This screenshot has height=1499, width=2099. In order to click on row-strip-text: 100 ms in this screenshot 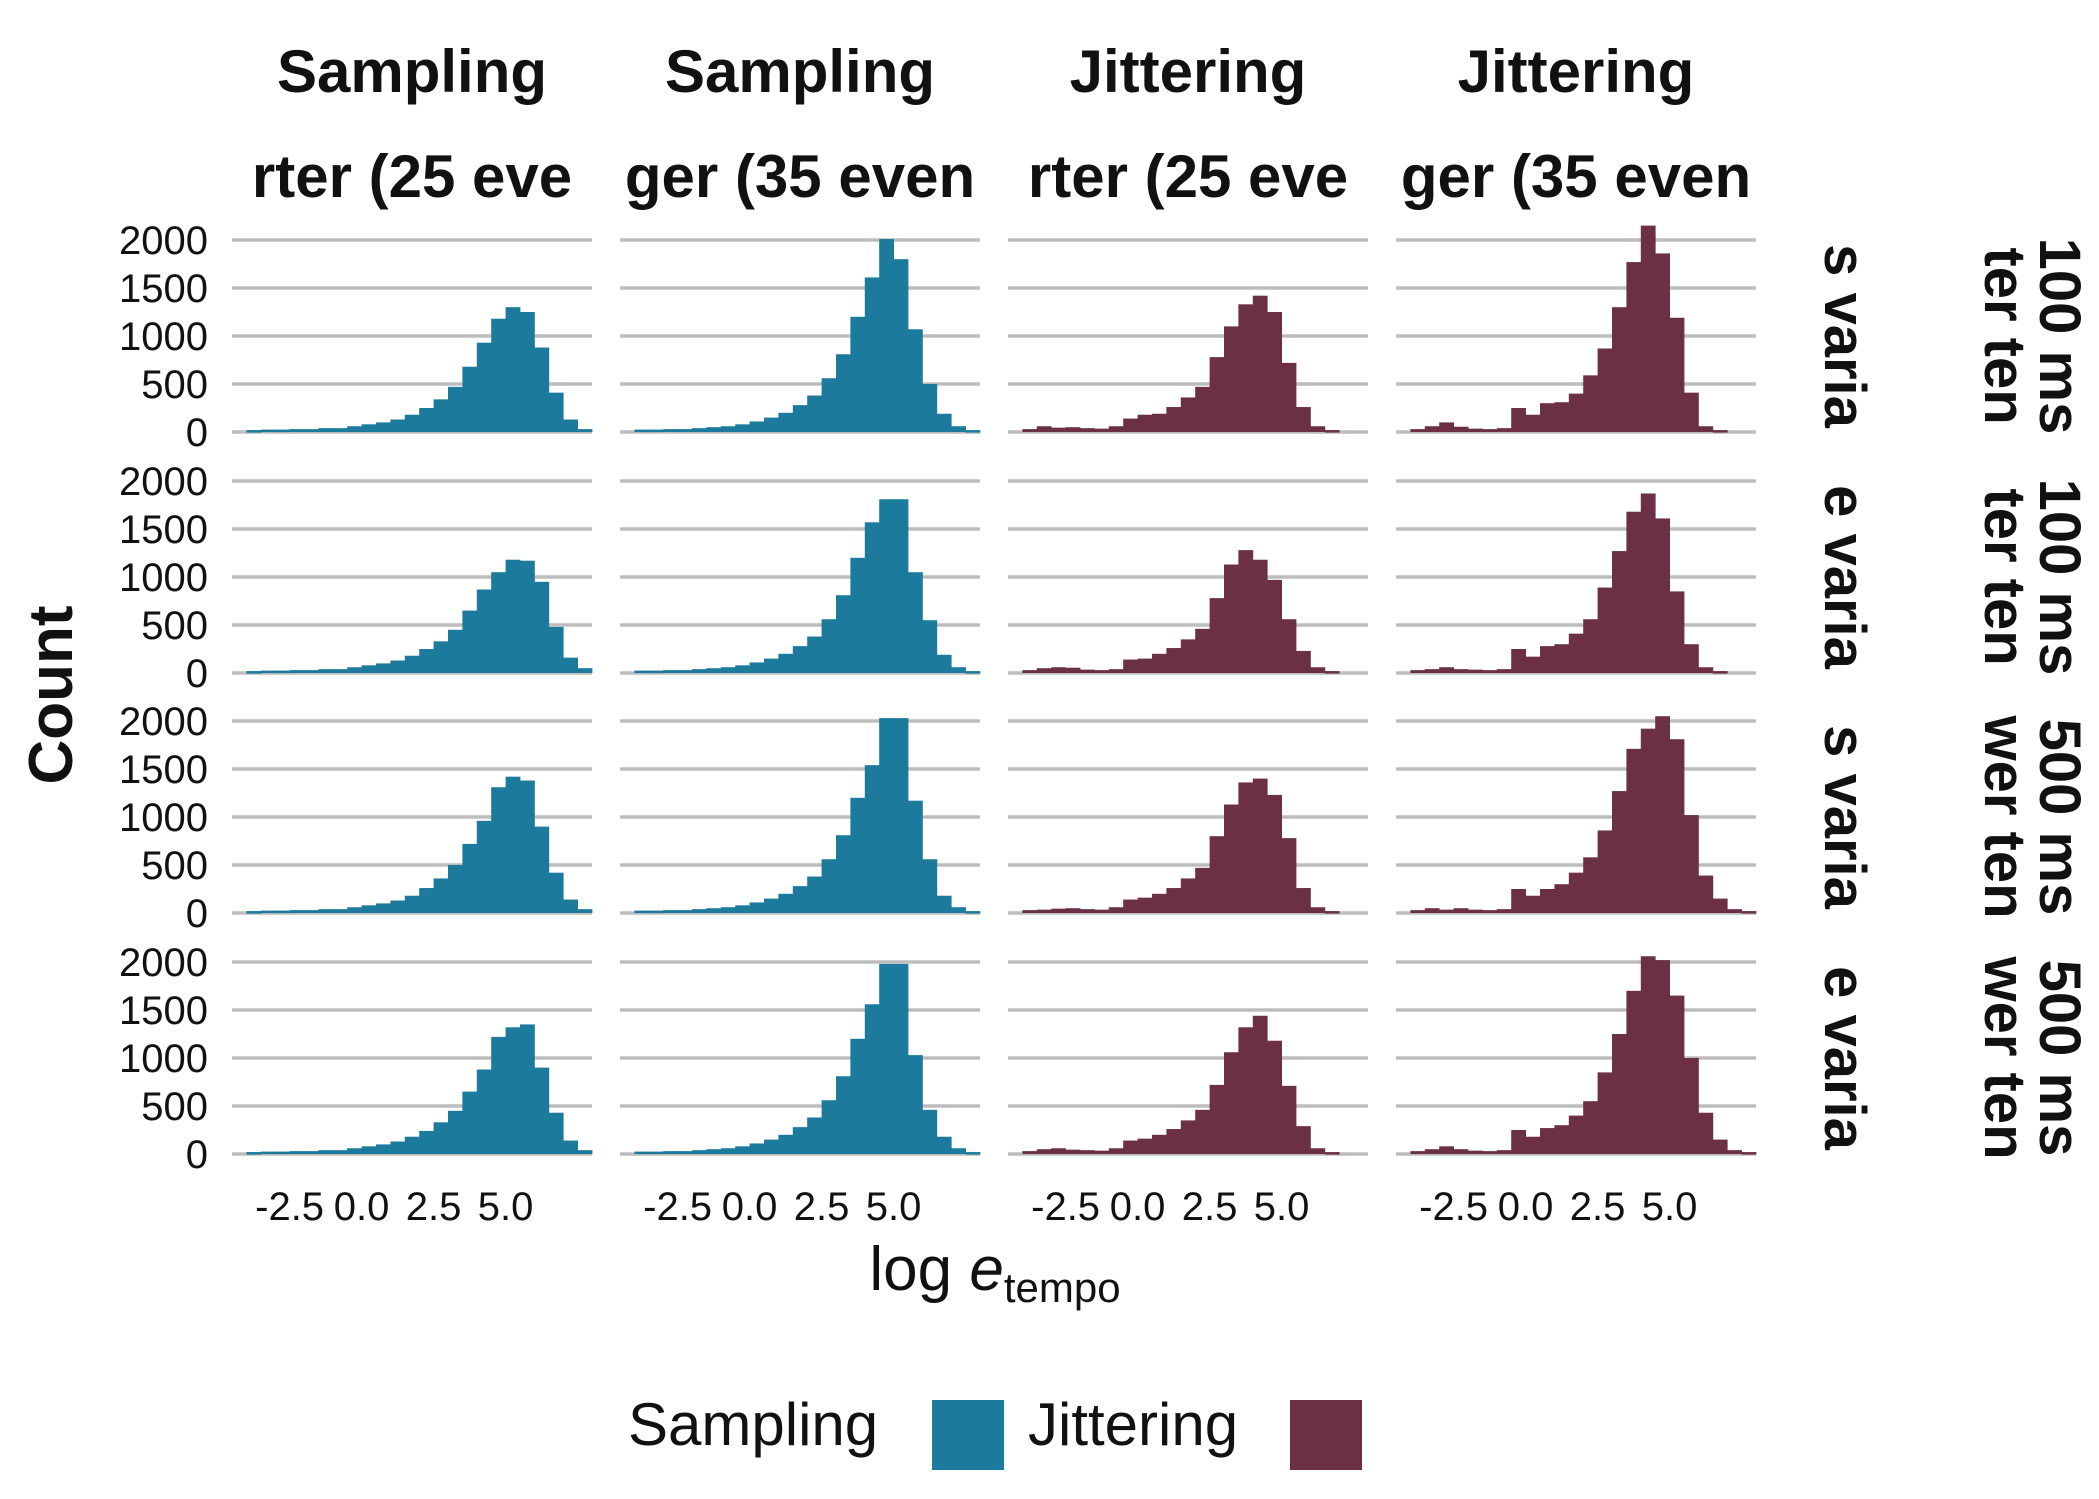, I will do `click(2059, 577)`.